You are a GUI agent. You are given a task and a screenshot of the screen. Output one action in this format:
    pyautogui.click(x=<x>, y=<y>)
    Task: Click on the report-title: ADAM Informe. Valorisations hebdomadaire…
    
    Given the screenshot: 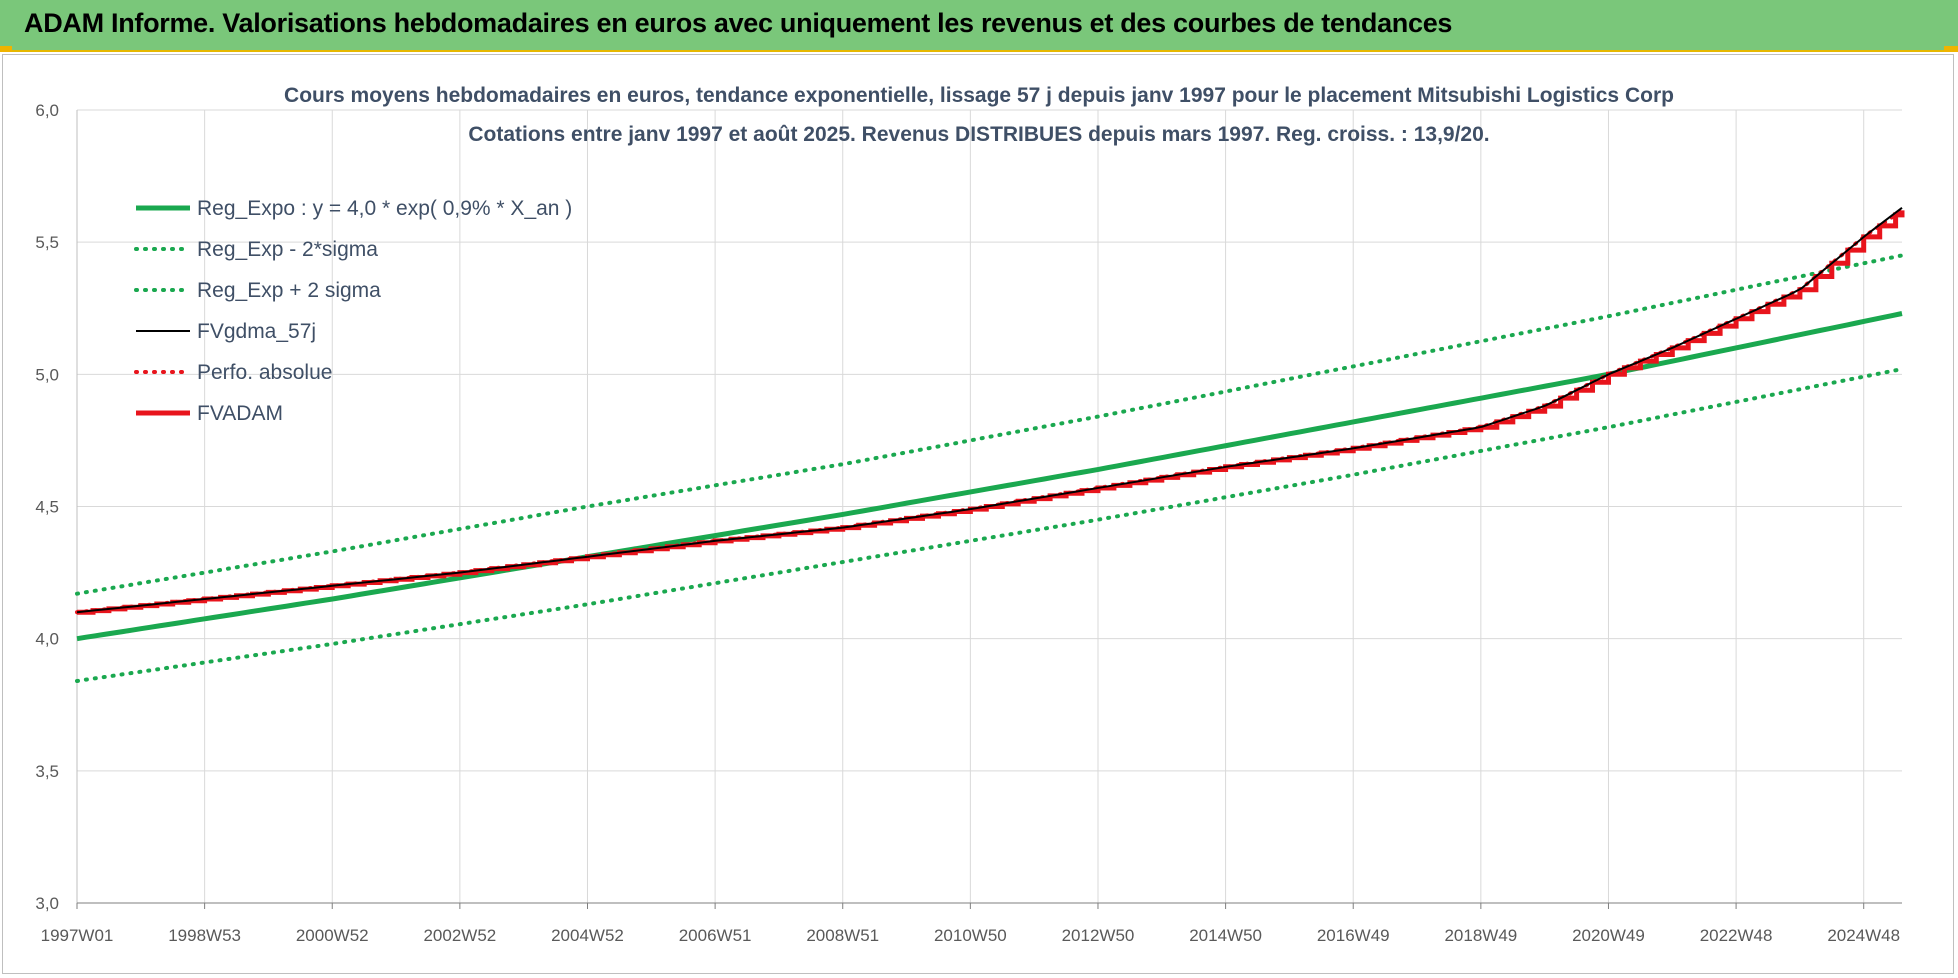 What is the action you would take?
    pyautogui.click(x=738, y=23)
    